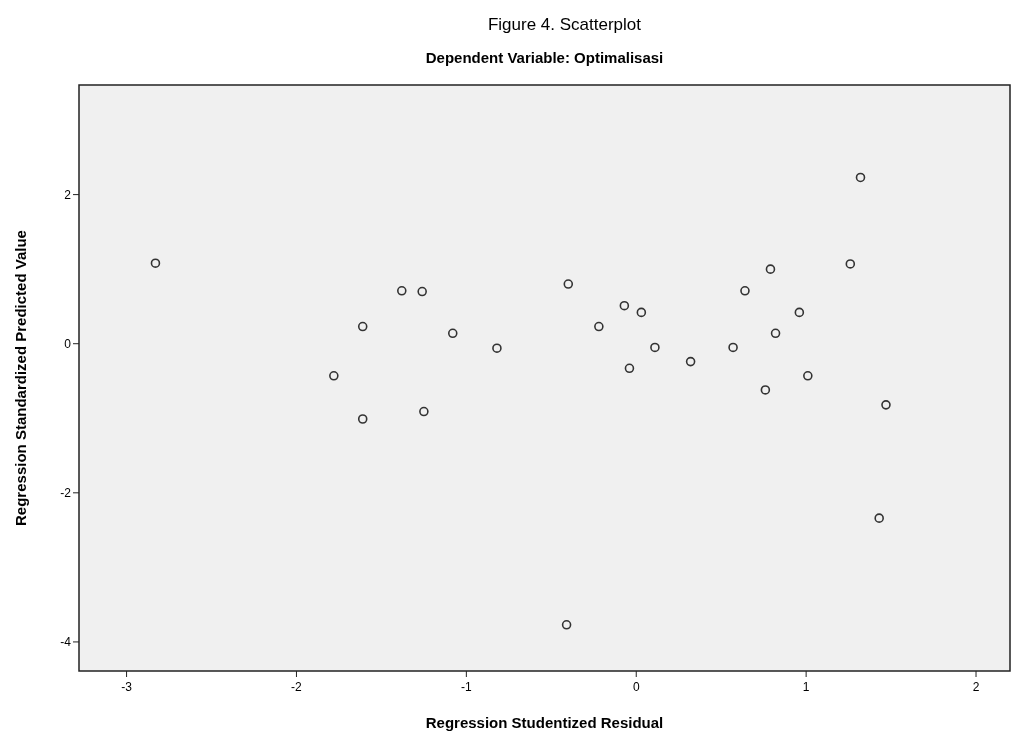 The image size is (1022, 748). What do you see at coordinates (544, 722) in the screenshot?
I see `x-axis-title: Regression Studentized Residual` at bounding box center [544, 722].